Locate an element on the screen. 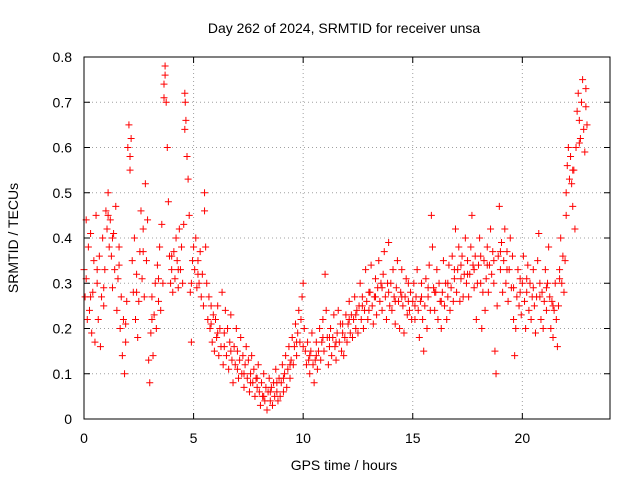 The image size is (640, 480). x-tick-label: 20 is located at coordinates (523, 438).